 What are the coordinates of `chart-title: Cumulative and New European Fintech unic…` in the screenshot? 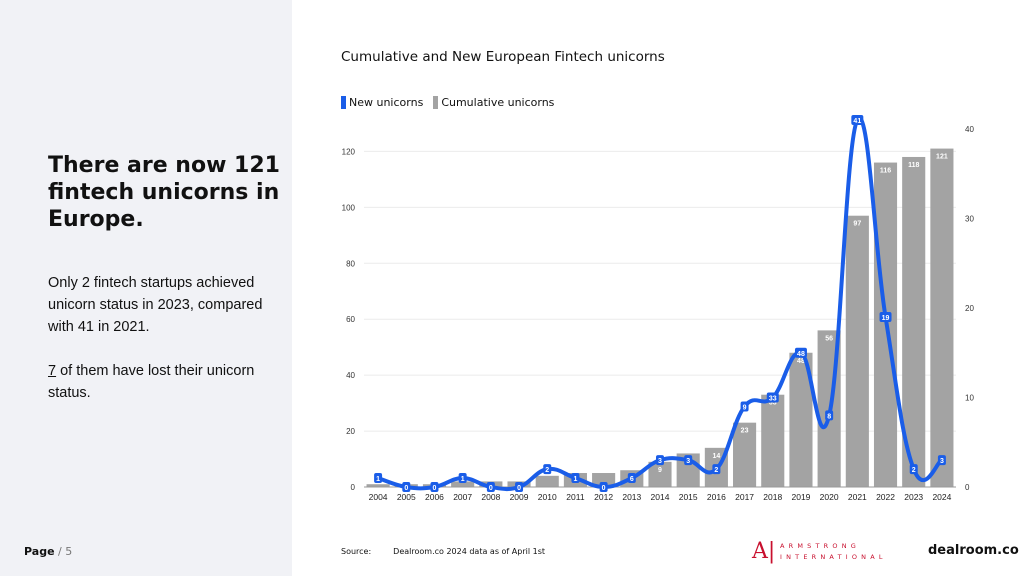 It's located at (503, 57).